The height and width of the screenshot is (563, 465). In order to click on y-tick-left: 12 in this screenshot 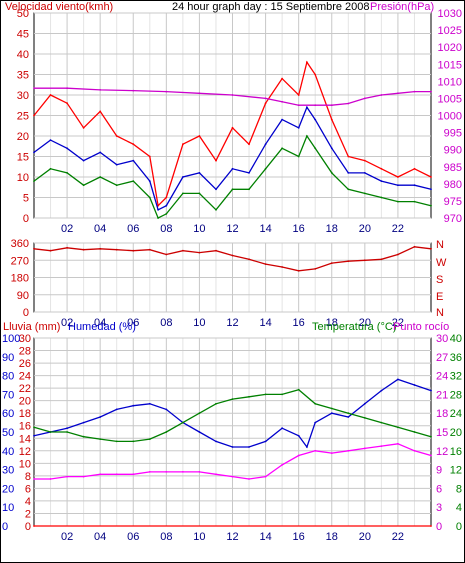, I will do `click(25, 452)`.